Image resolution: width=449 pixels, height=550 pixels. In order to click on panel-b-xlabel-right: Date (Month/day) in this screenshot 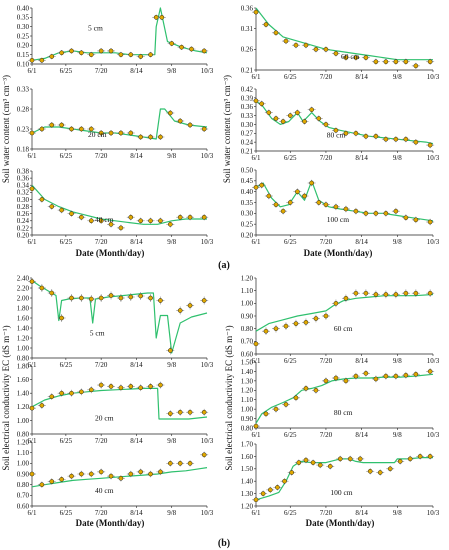, I will do `click(340, 523)`.